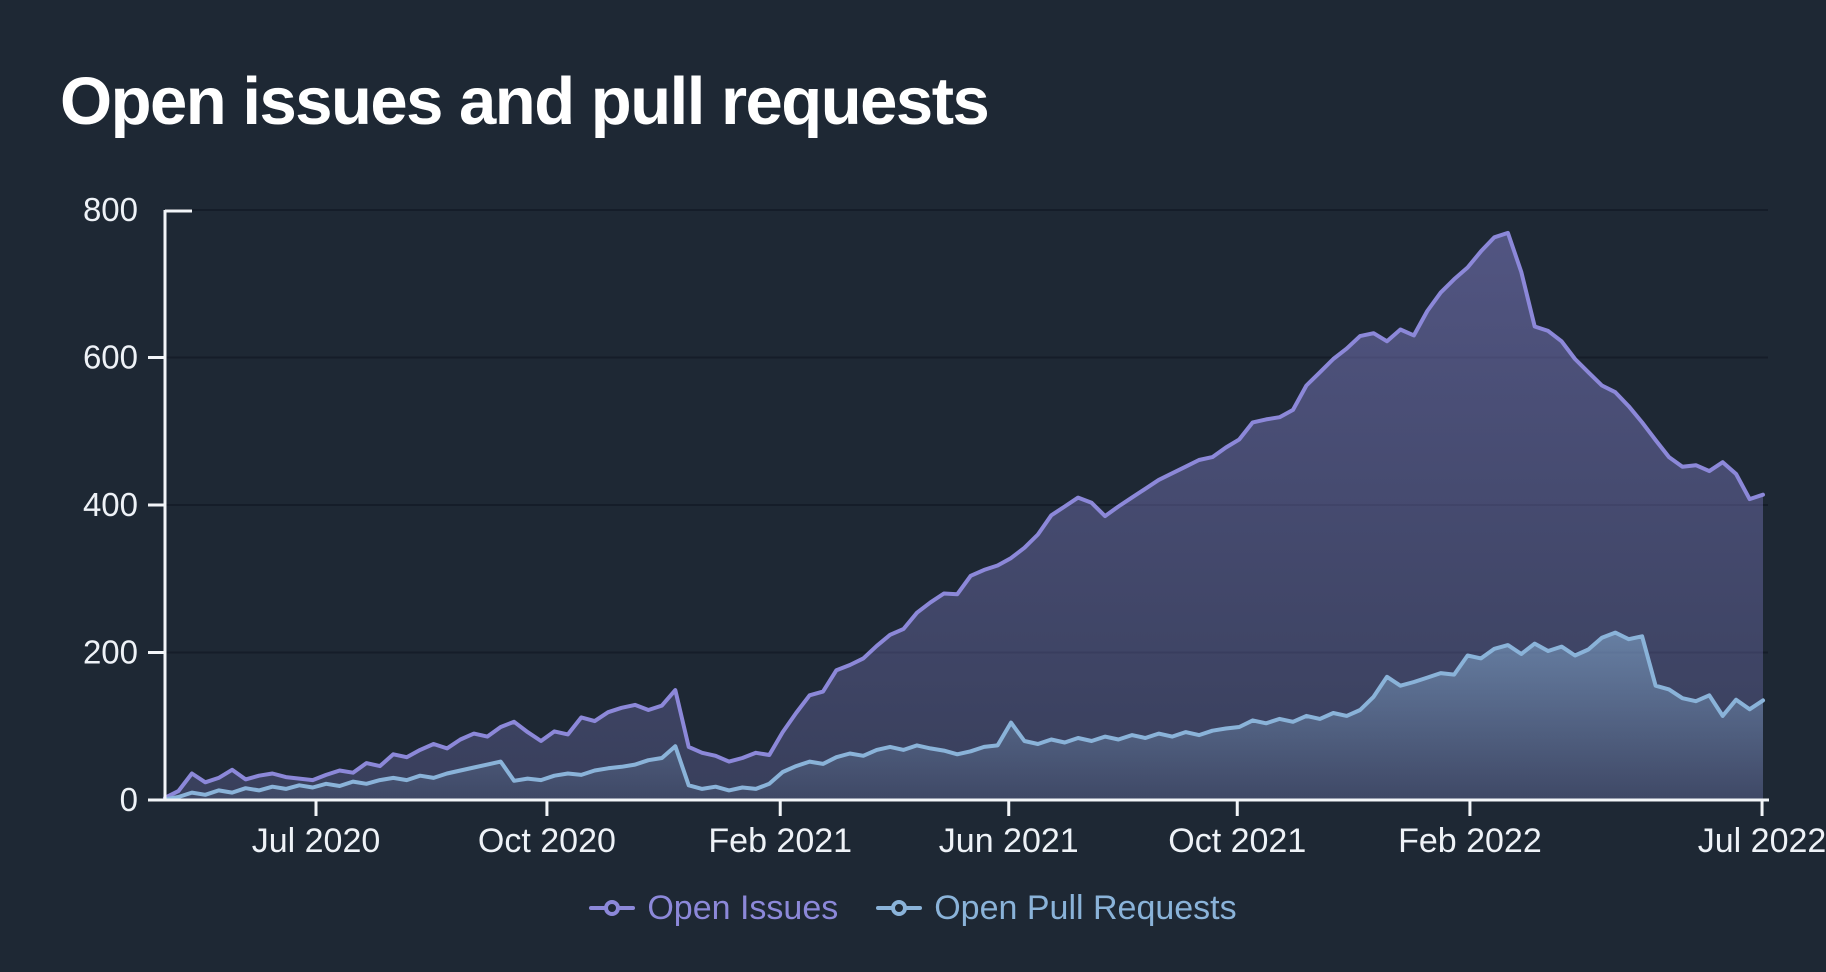 Image resolution: width=1826 pixels, height=972 pixels. I want to click on y-tick-label-200: 200, so click(110, 652).